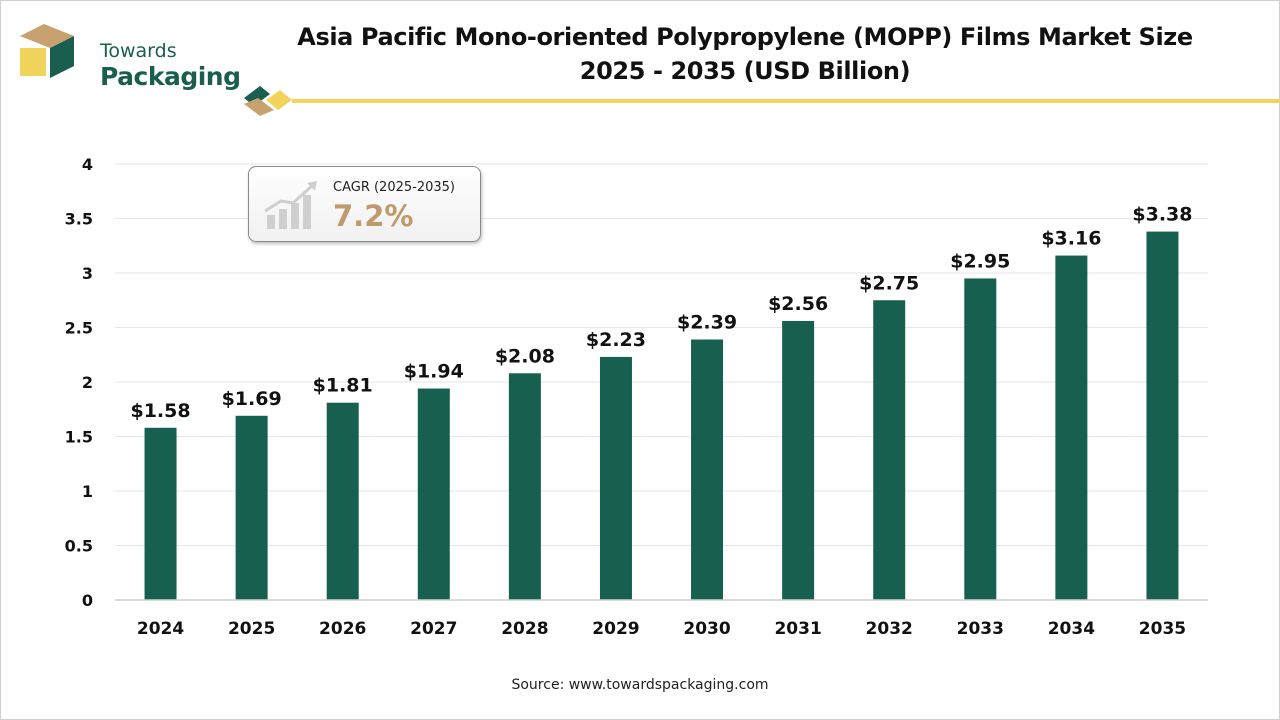 This screenshot has width=1280, height=720. What do you see at coordinates (160, 629) in the screenshot?
I see `x-tick-label-2024: 2024` at bounding box center [160, 629].